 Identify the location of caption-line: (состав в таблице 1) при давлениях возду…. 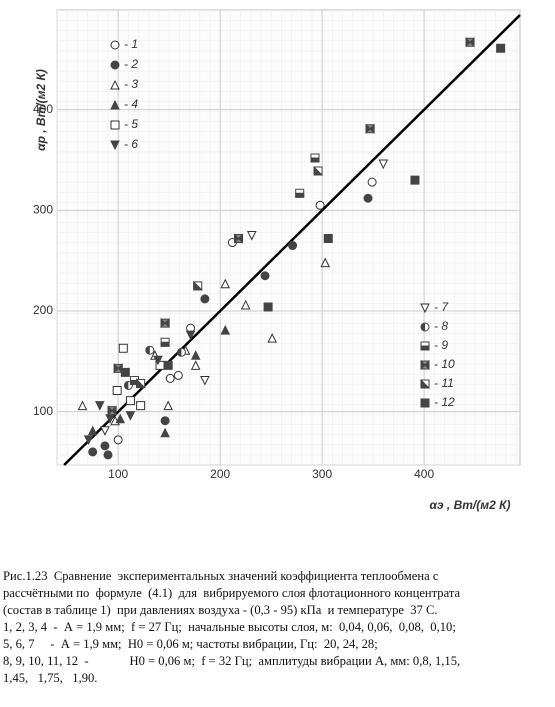
(220, 610).